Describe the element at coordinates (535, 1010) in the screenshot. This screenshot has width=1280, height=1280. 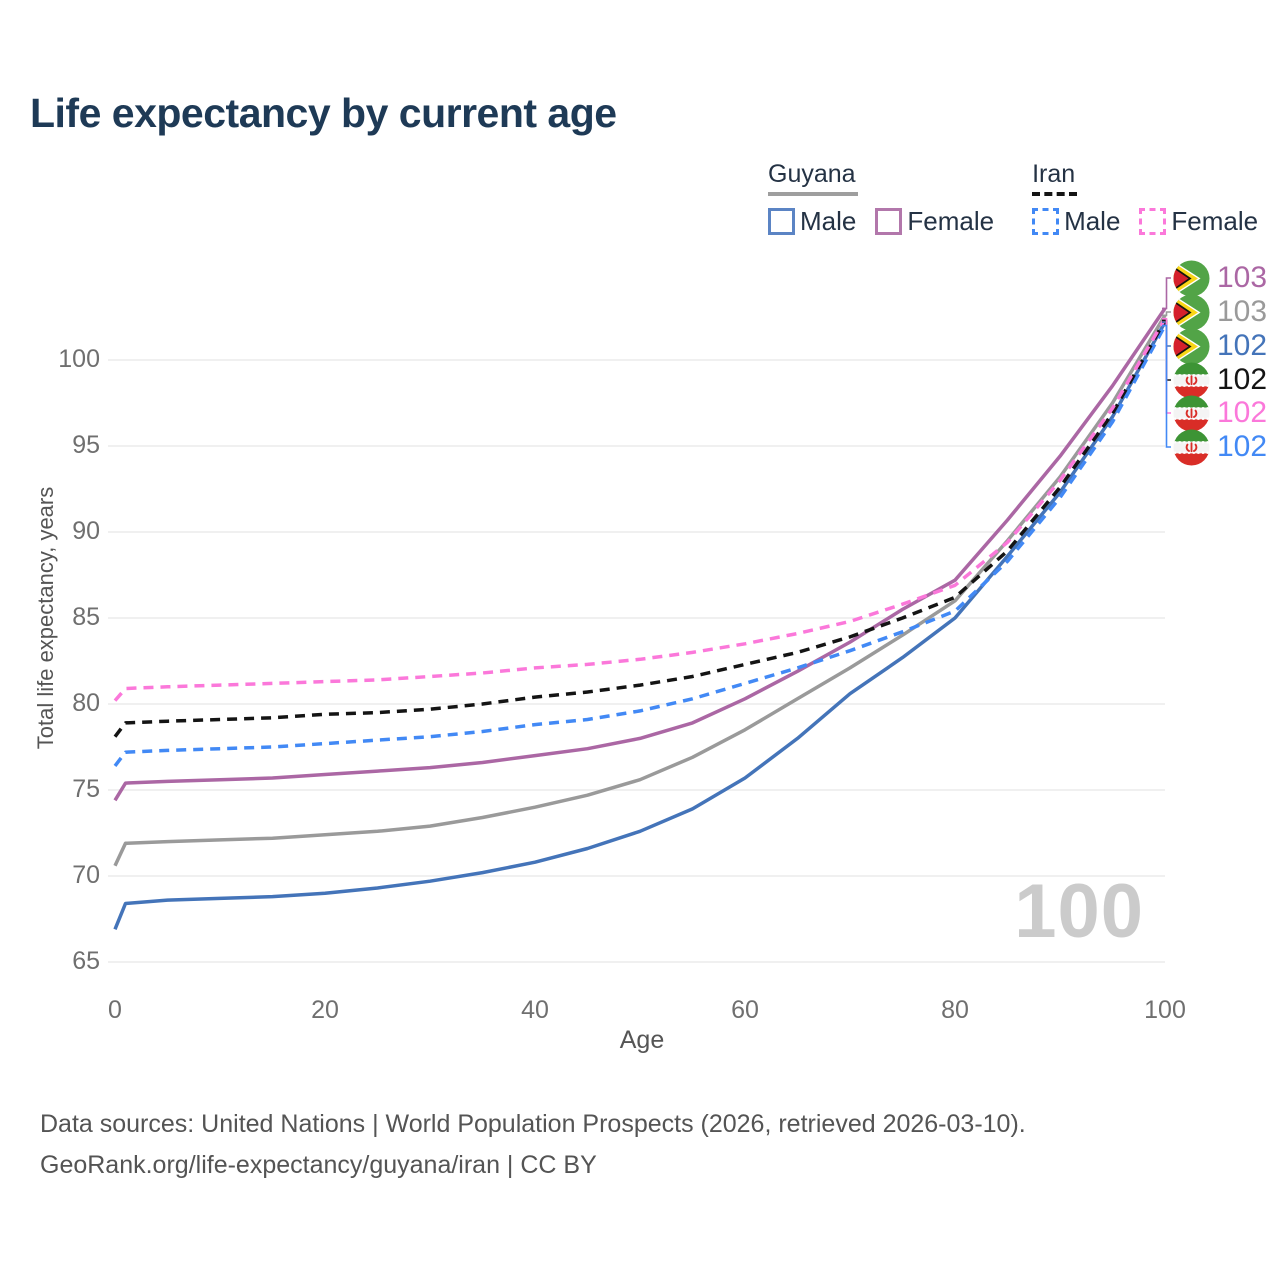
I see `x-tick-label-40: 40` at that location.